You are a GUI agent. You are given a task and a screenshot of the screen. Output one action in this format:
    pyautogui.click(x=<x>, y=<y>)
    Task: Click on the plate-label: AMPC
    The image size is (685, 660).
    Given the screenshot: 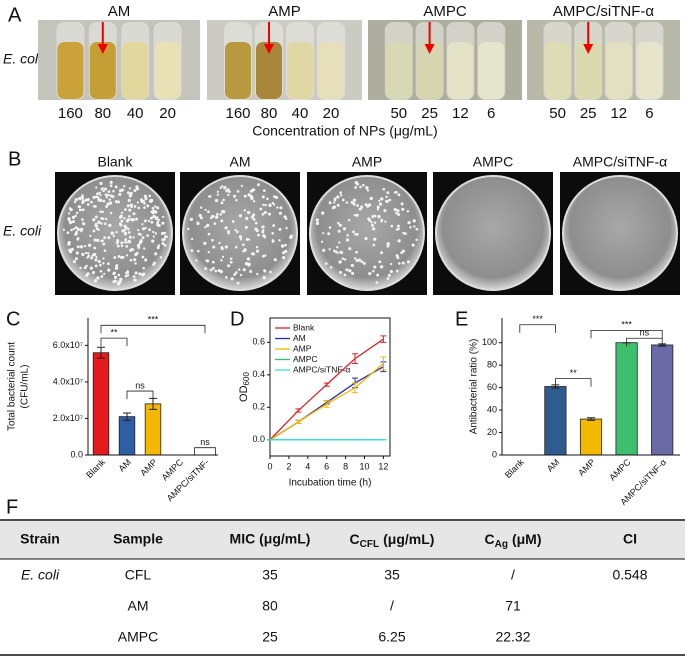 What is the action you would take?
    pyautogui.click(x=493, y=162)
    